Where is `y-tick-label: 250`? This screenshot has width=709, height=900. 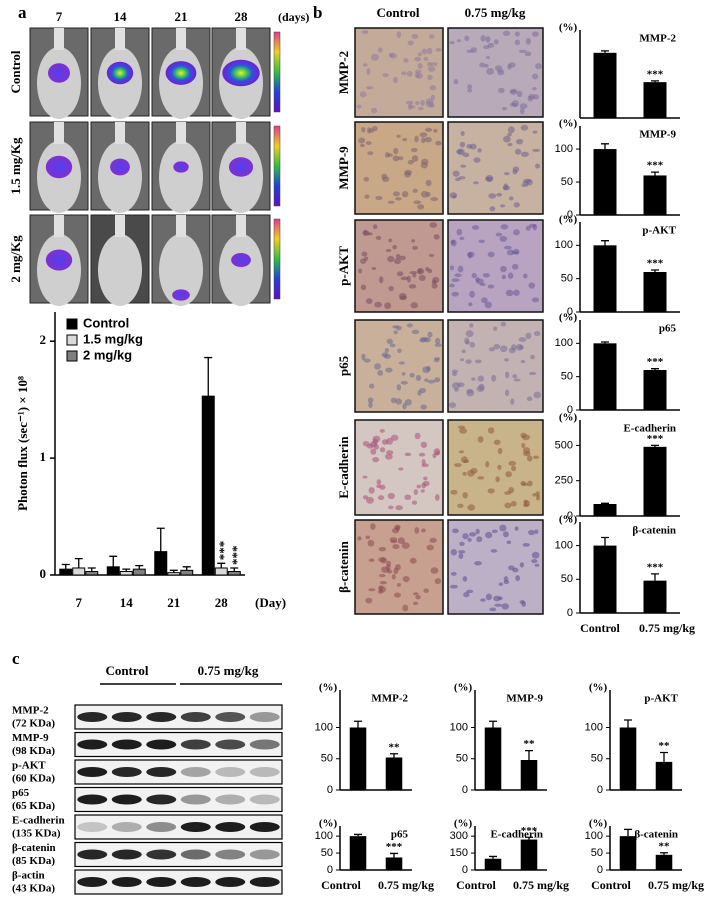 y-tick-label: 250 is located at coordinates (564, 481).